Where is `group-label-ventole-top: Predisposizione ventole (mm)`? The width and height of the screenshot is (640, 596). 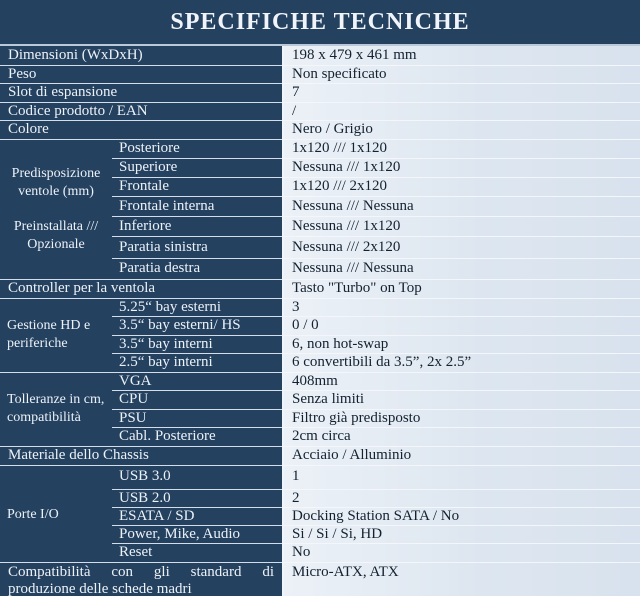 group-label-ventole-top: Predisposizione ventole (mm) is located at coordinates (56, 182).